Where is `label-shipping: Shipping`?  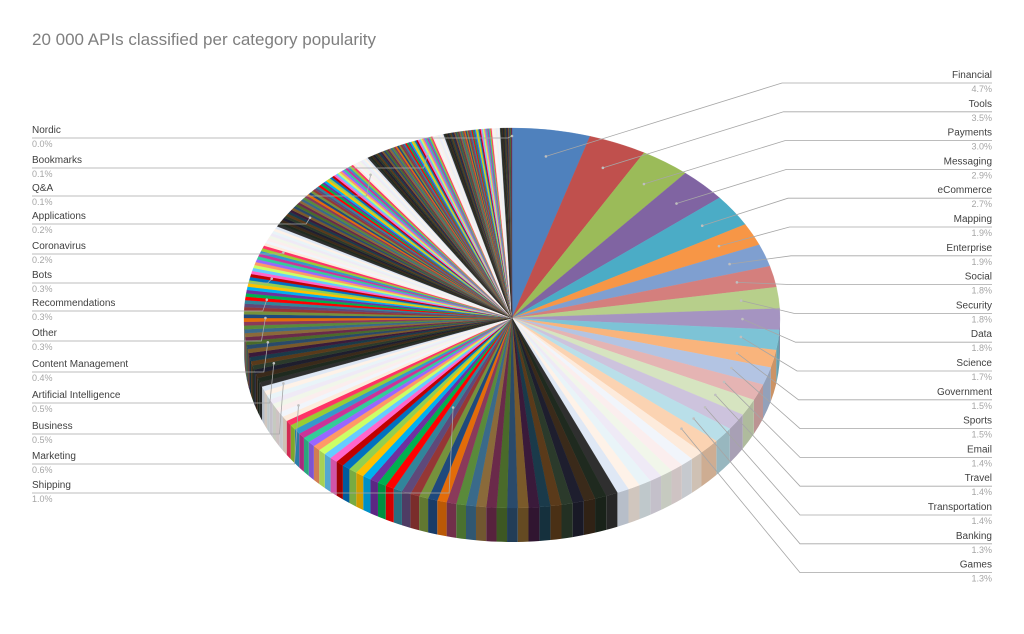
label-shipping: Shipping is located at coordinates (51, 485).